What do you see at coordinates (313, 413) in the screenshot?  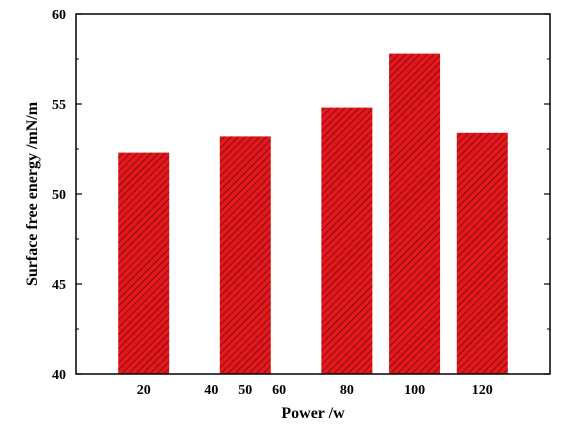 I see `x-axis-title: Power /w` at bounding box center [313, 413].